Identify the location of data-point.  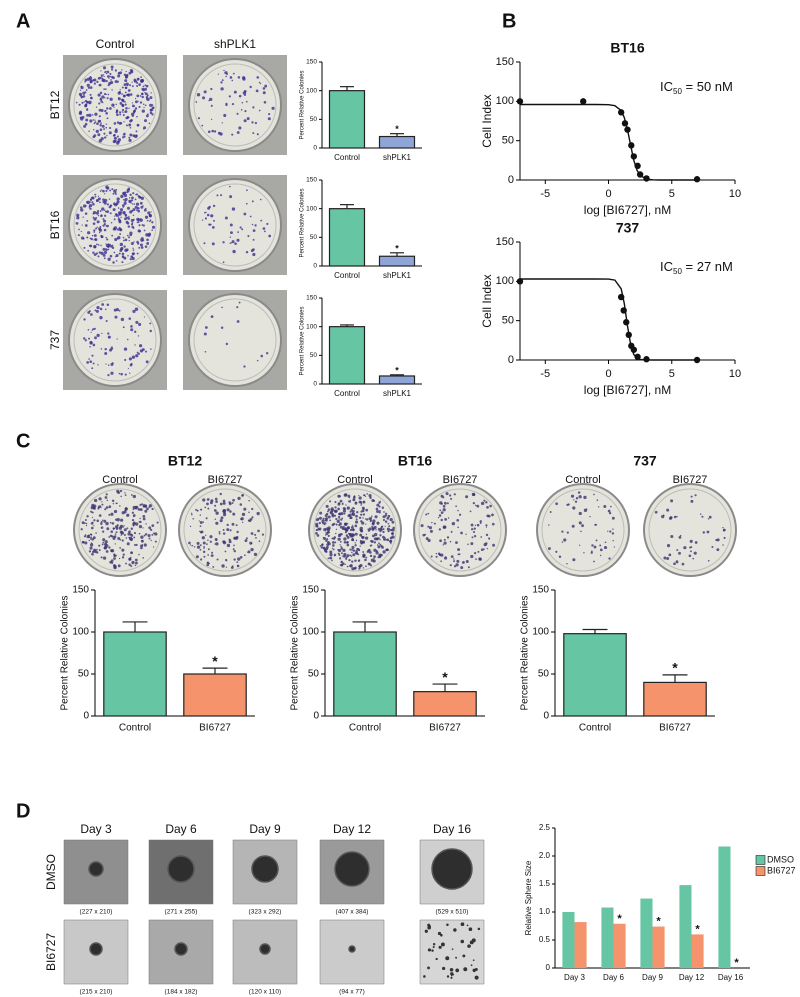
(627, 129).